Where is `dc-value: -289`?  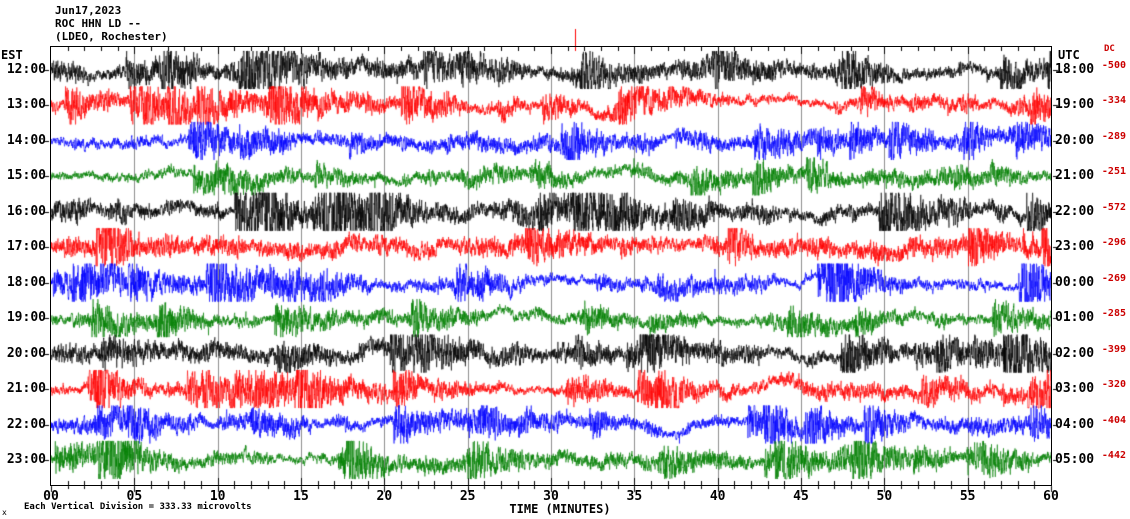
dc-value: -289 is located at coordinates (1113, 136).